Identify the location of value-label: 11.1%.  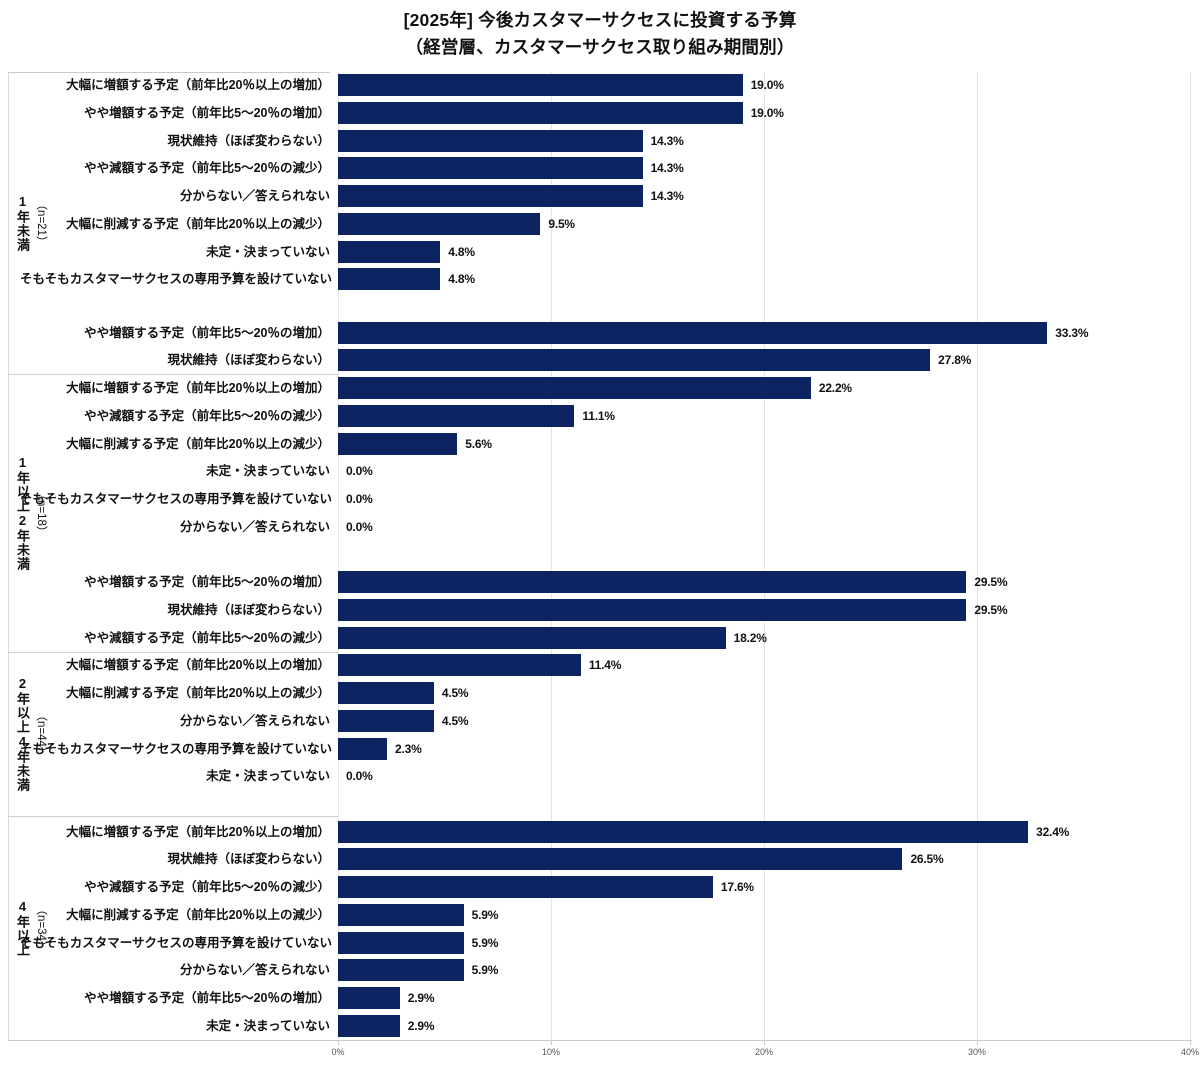
(598, 415).